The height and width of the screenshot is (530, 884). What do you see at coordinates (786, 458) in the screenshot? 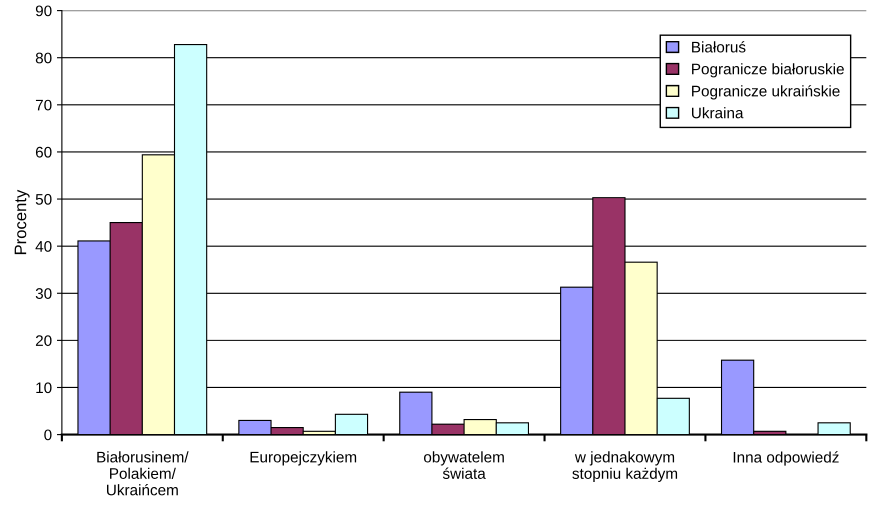
I see `x-tick-label: Inna odpowiedź` at bounding box center [786, 458].